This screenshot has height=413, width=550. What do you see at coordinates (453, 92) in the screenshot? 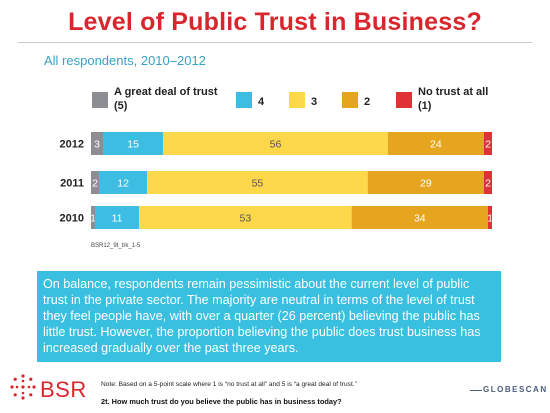
I see `legend-label: No trust at all` at bounding box center [453, 92].